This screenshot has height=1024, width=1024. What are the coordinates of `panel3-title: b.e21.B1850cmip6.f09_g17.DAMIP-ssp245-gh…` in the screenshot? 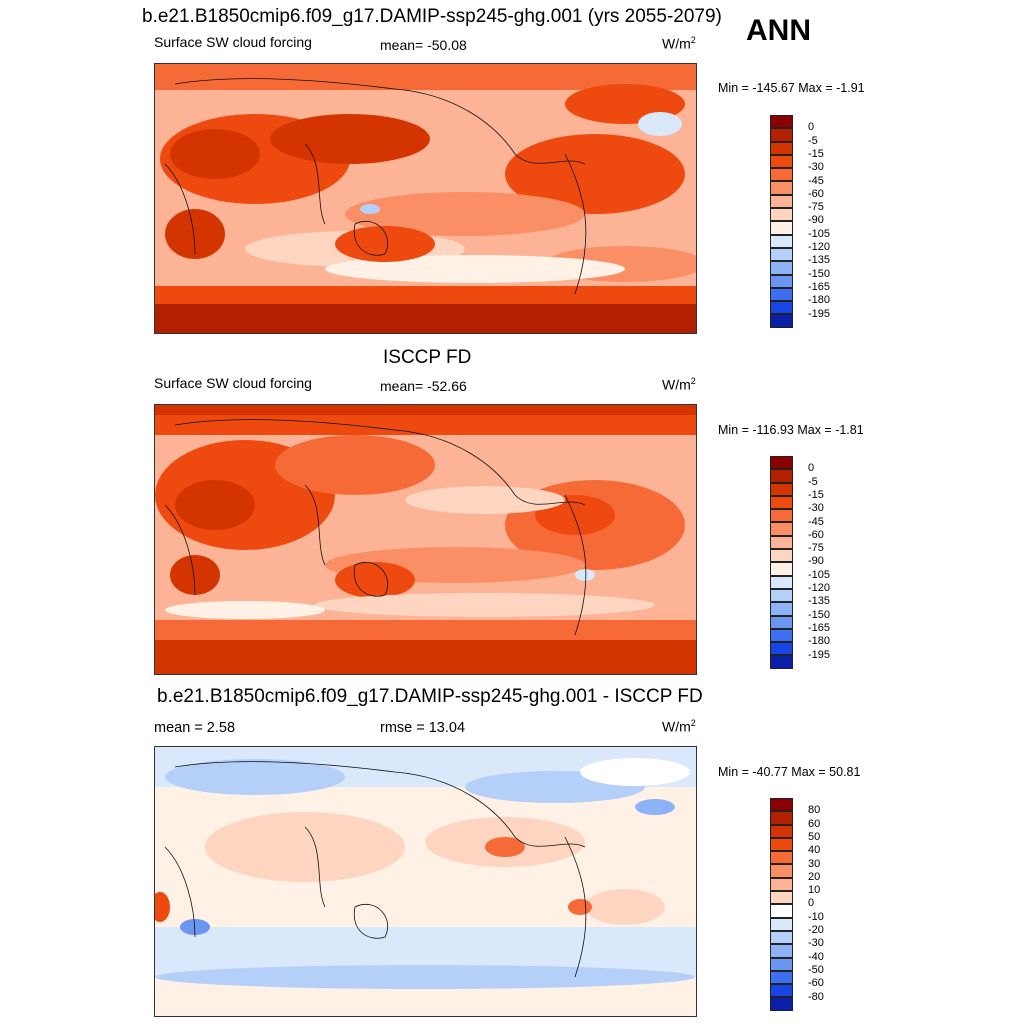 It's located at (430, 696).